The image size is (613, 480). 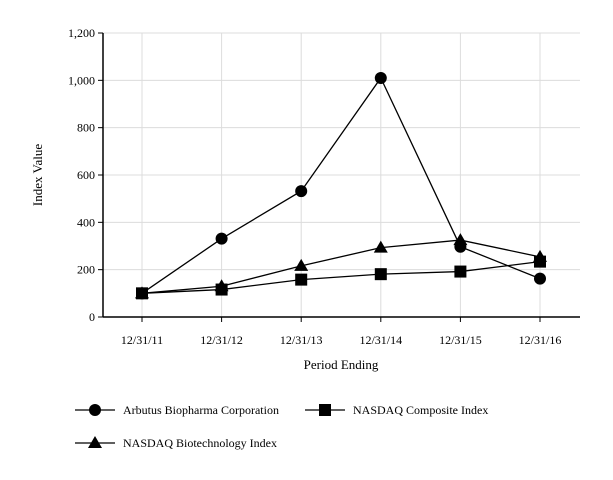 I want to click on x-tick-label: 12/31/13, so click(x=301, y=340).